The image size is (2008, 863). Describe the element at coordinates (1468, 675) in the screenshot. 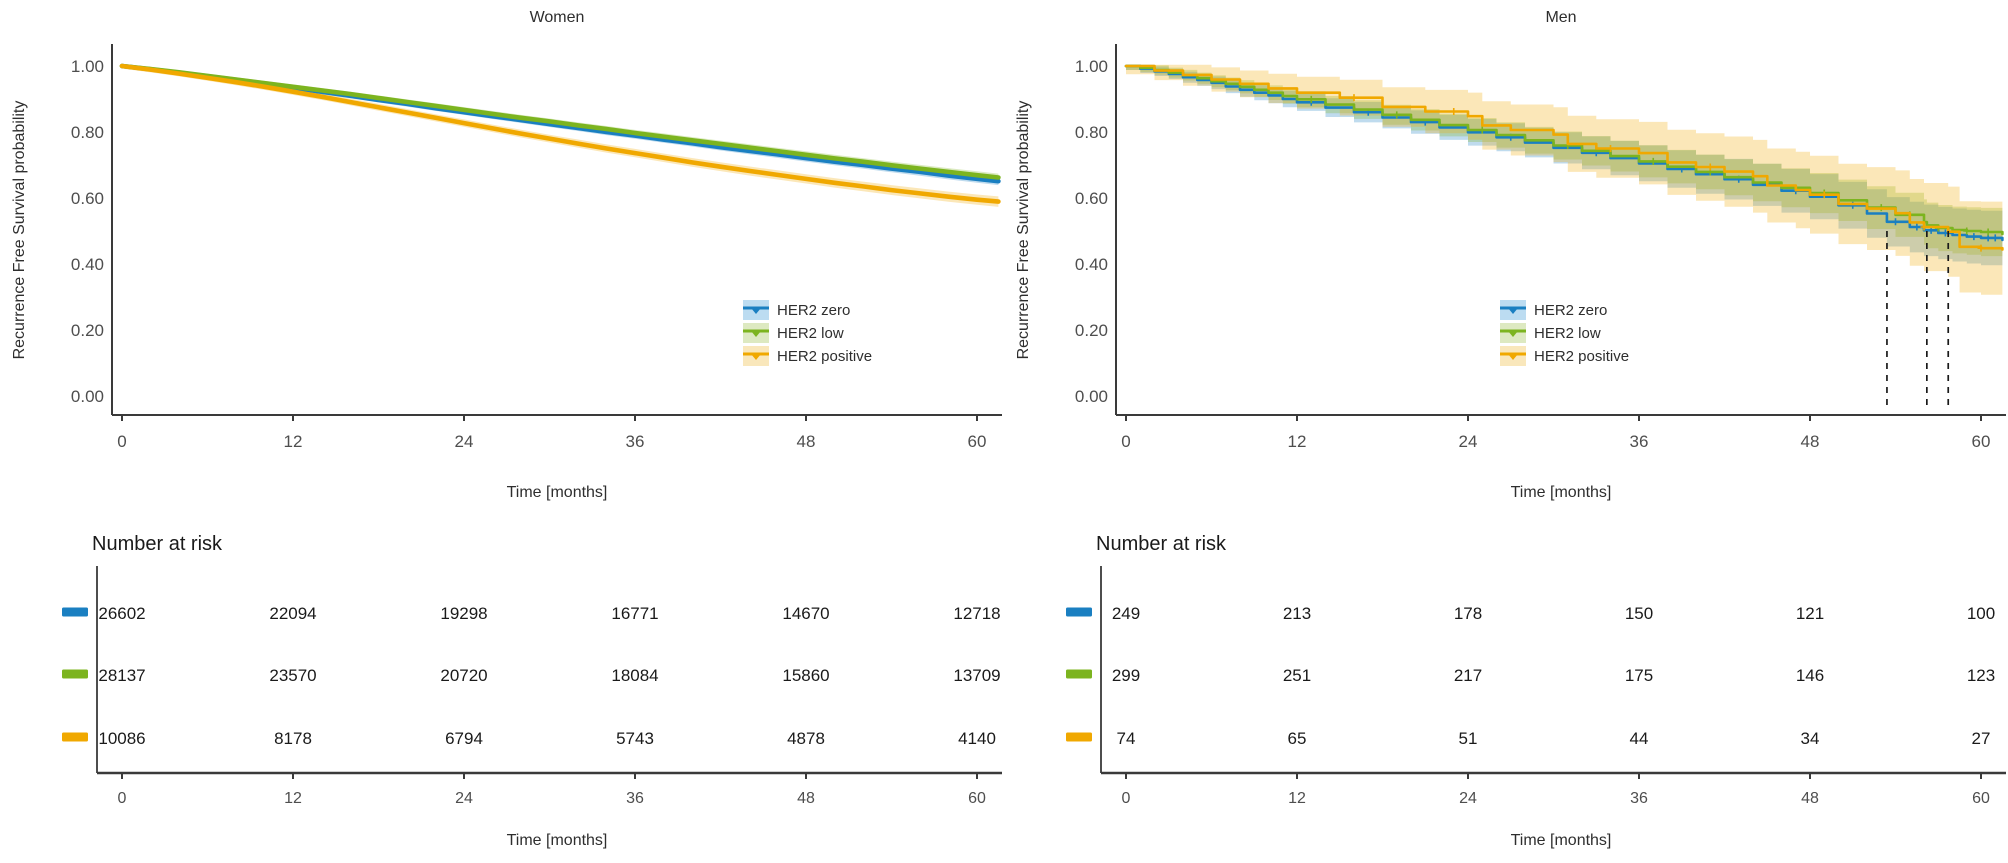

I see `risk-count: 217` at that location.